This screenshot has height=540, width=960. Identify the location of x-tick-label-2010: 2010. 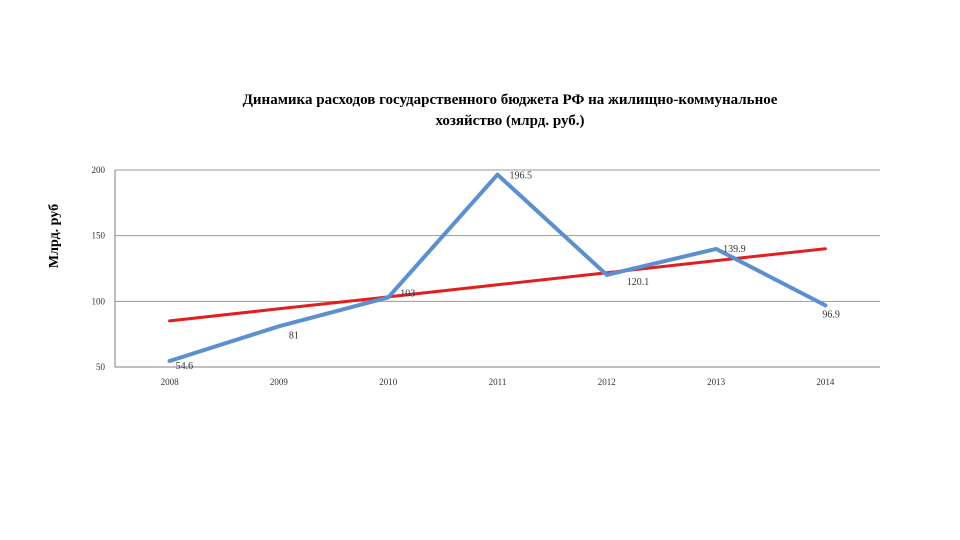
(388, 382).